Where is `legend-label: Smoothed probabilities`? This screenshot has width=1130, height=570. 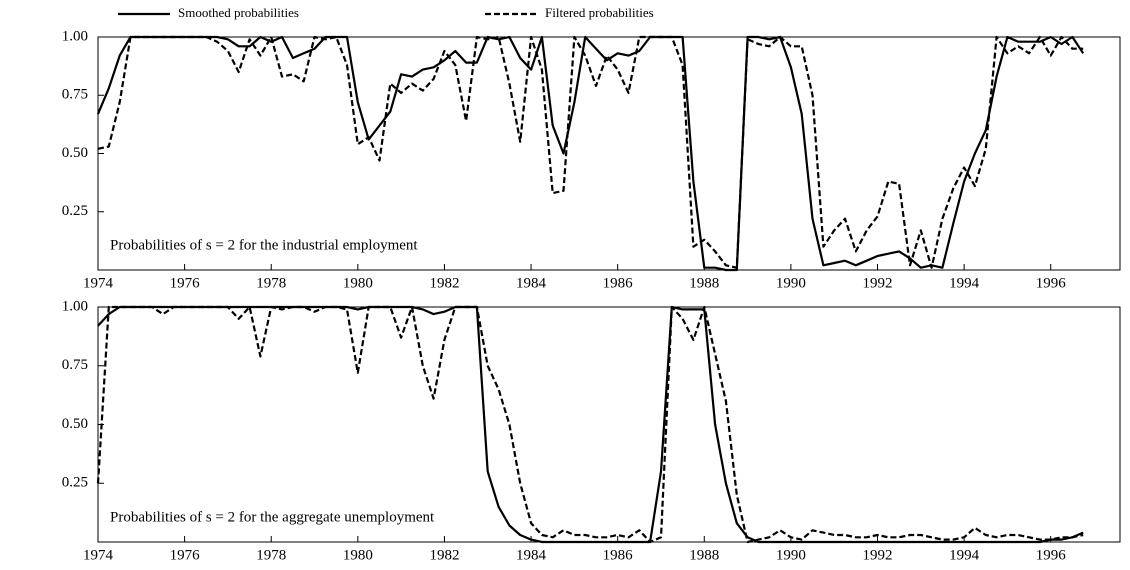 legend-label: Smoothed probabilities is located at coordinates (238, 12).